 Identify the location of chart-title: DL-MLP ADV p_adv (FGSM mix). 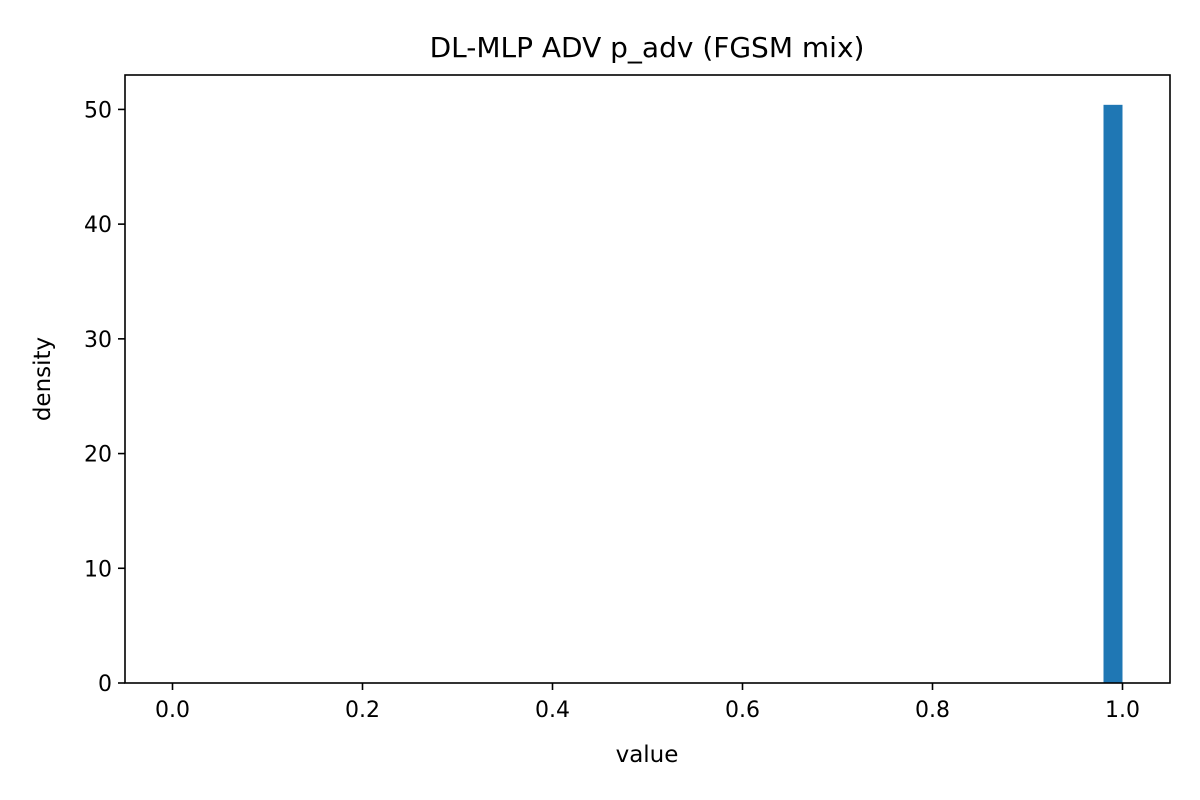
(647, 47).